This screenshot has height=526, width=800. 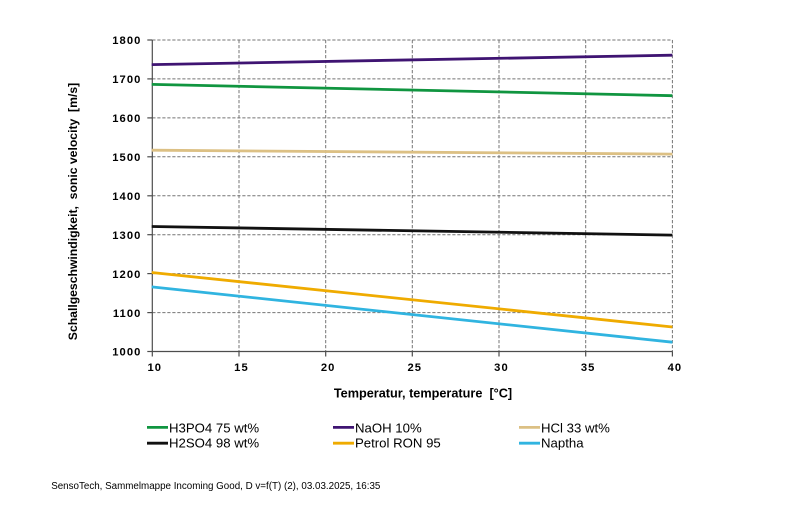 I want to click on svg-text: Temperatur, temperature [°C], so click(x=423, y=394).